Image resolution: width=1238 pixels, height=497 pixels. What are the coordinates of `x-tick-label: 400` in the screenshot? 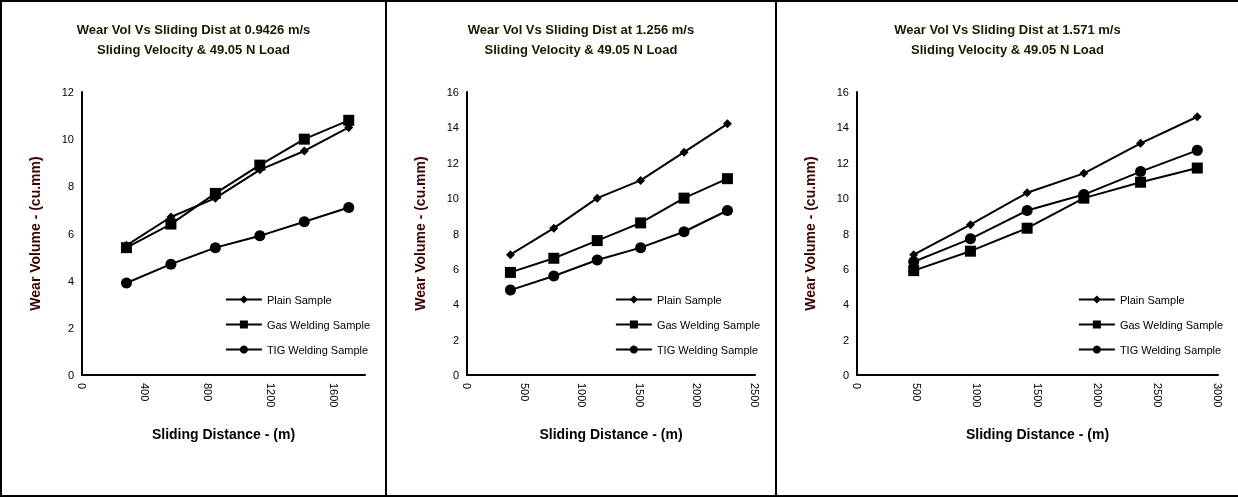 It's located at (144, 392).